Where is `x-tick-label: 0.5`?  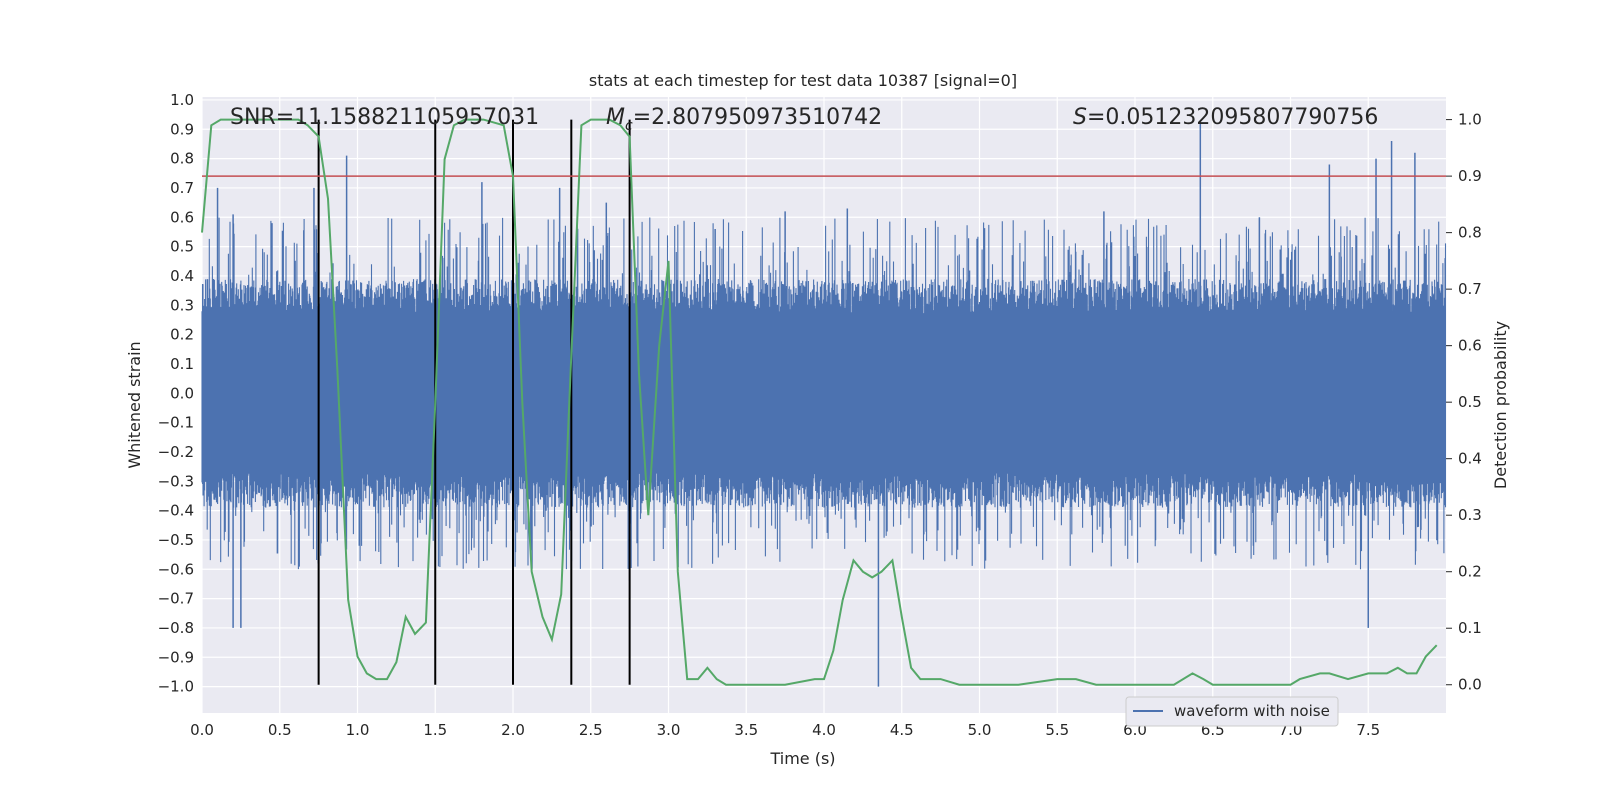
x-tick-label: 0.5 is located at coordinates (280, 730).